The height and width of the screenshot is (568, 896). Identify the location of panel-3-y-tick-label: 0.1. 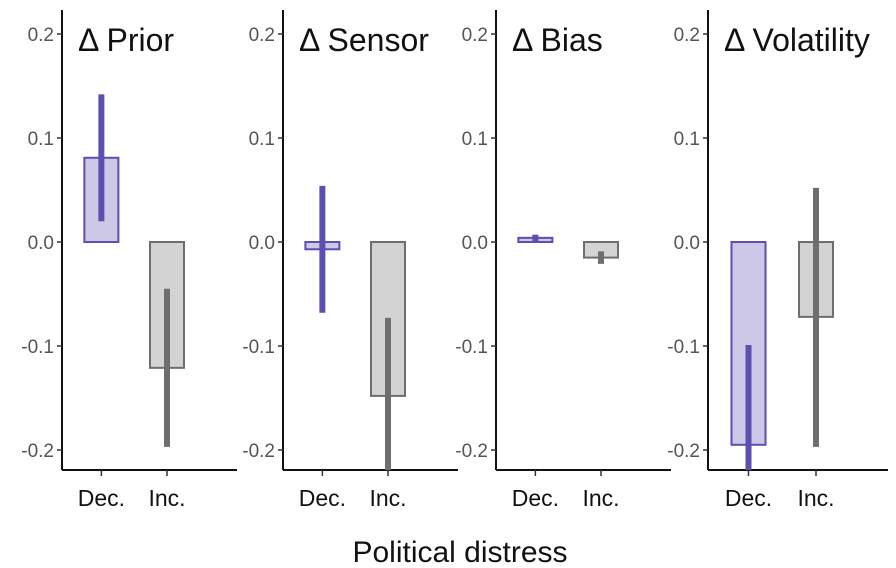
(475, 139).